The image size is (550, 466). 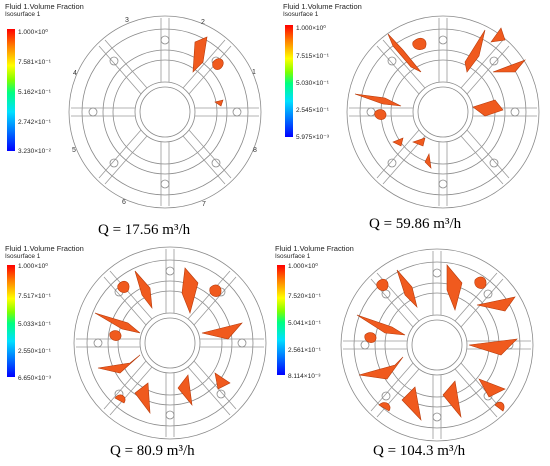 What do you see at coordinates (34, 351) in the screenshot?
I see `legend-tick: 2.550×10⁻¹` at bounding box center [34, 351].